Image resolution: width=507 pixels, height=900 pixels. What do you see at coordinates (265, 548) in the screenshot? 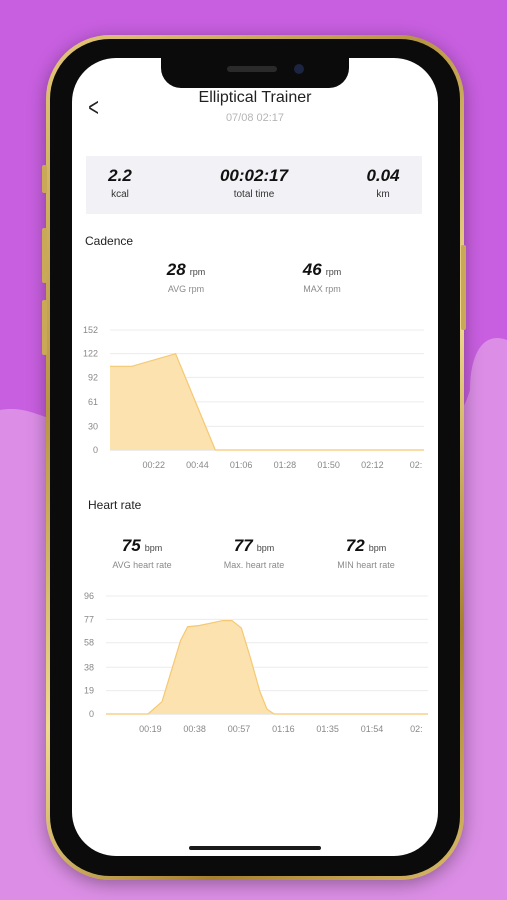
I see `heart-max-unit: bpm` at bounding box center [265, 548].